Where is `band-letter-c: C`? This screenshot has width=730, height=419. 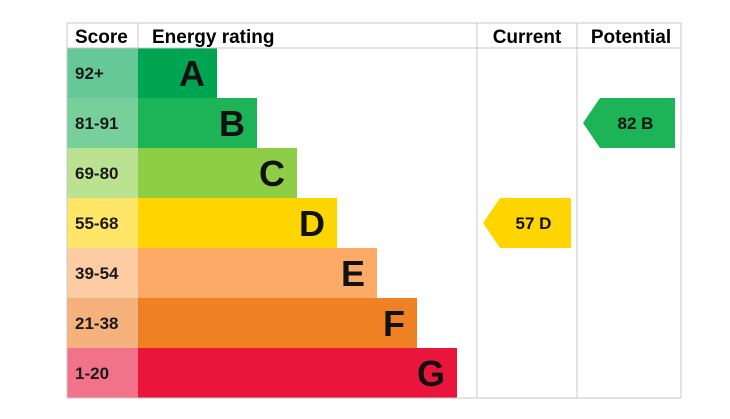 band-letter-c: C is located at coordinates (272, 173).